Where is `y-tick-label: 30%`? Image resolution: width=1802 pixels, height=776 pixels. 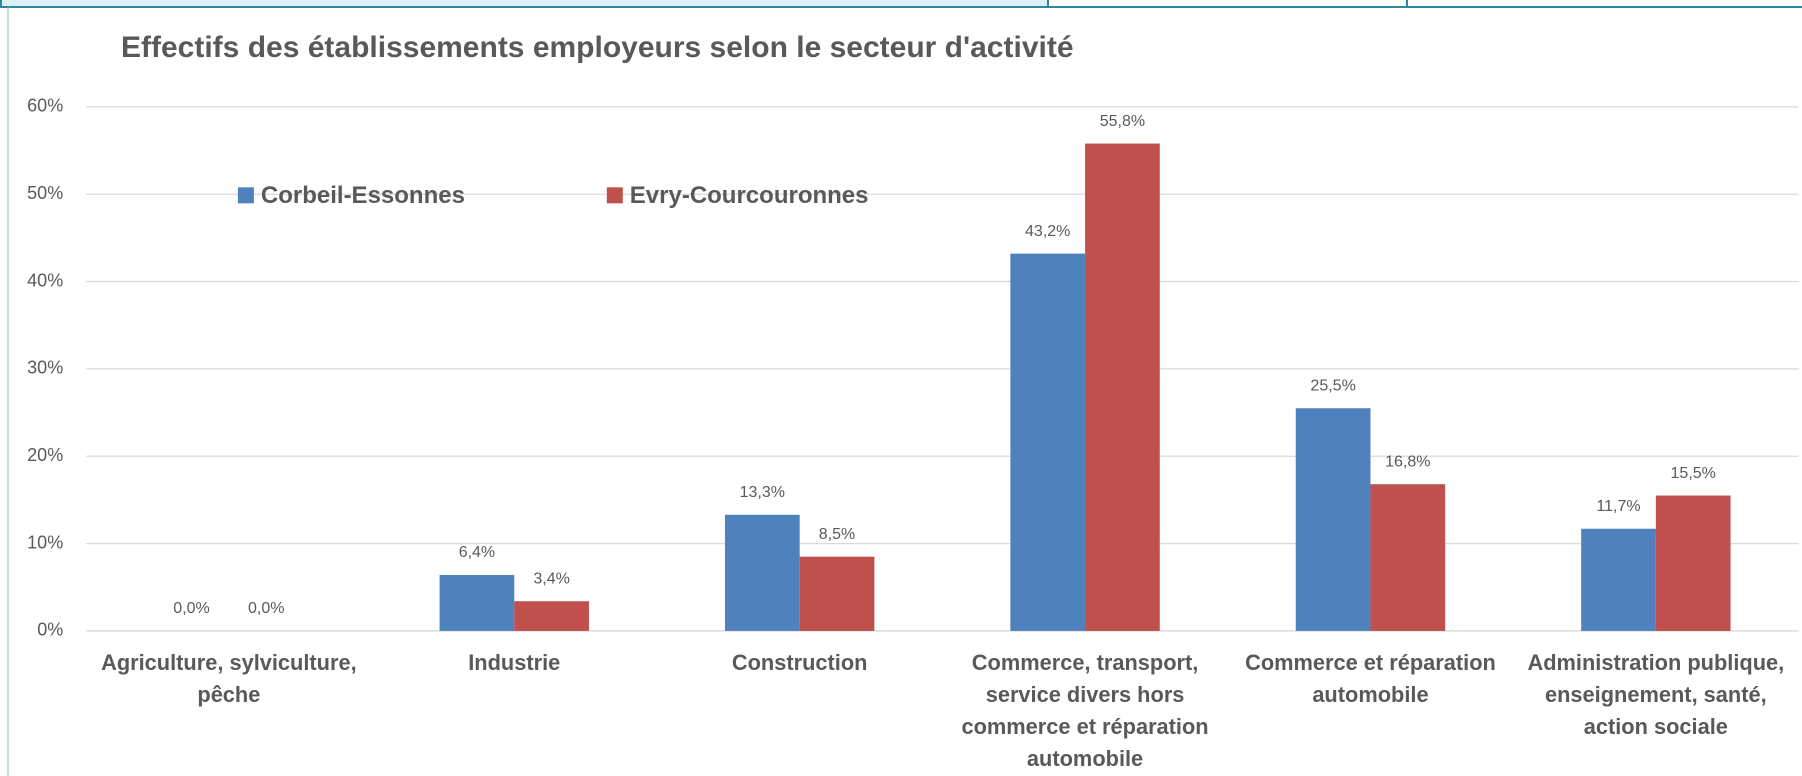 y-tick-label: 30% is located at coordinates (45, 368).